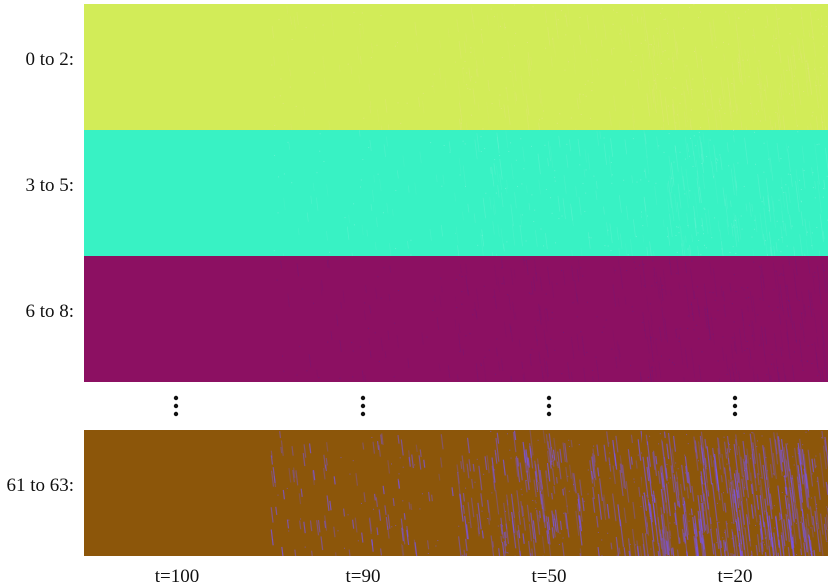  Describe the element at coordinates (49, 185) in the screenshot. I see `row-label: 3 to 5:` at that location.